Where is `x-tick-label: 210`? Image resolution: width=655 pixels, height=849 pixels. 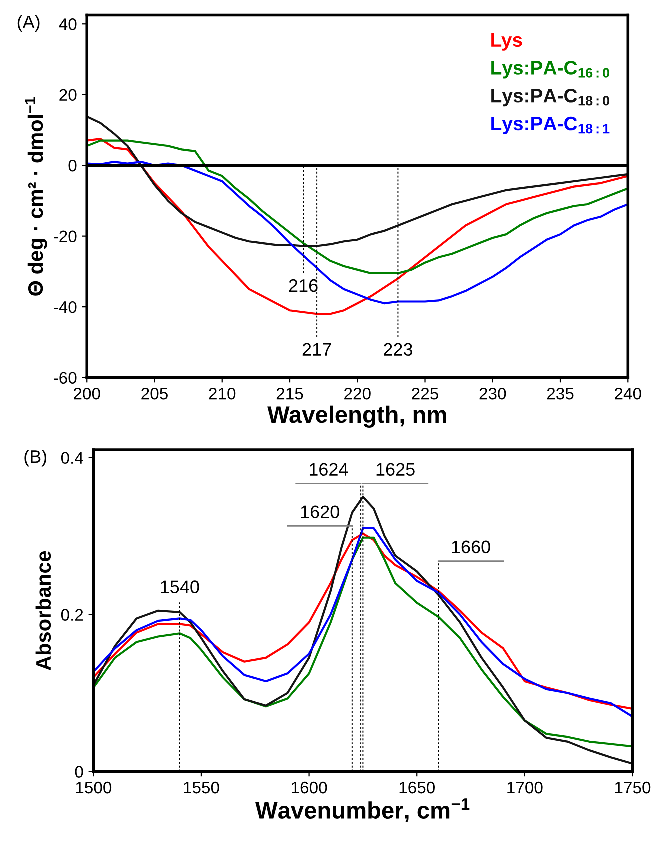
x-tick-label: 210 is located at coordinates (222, 394).